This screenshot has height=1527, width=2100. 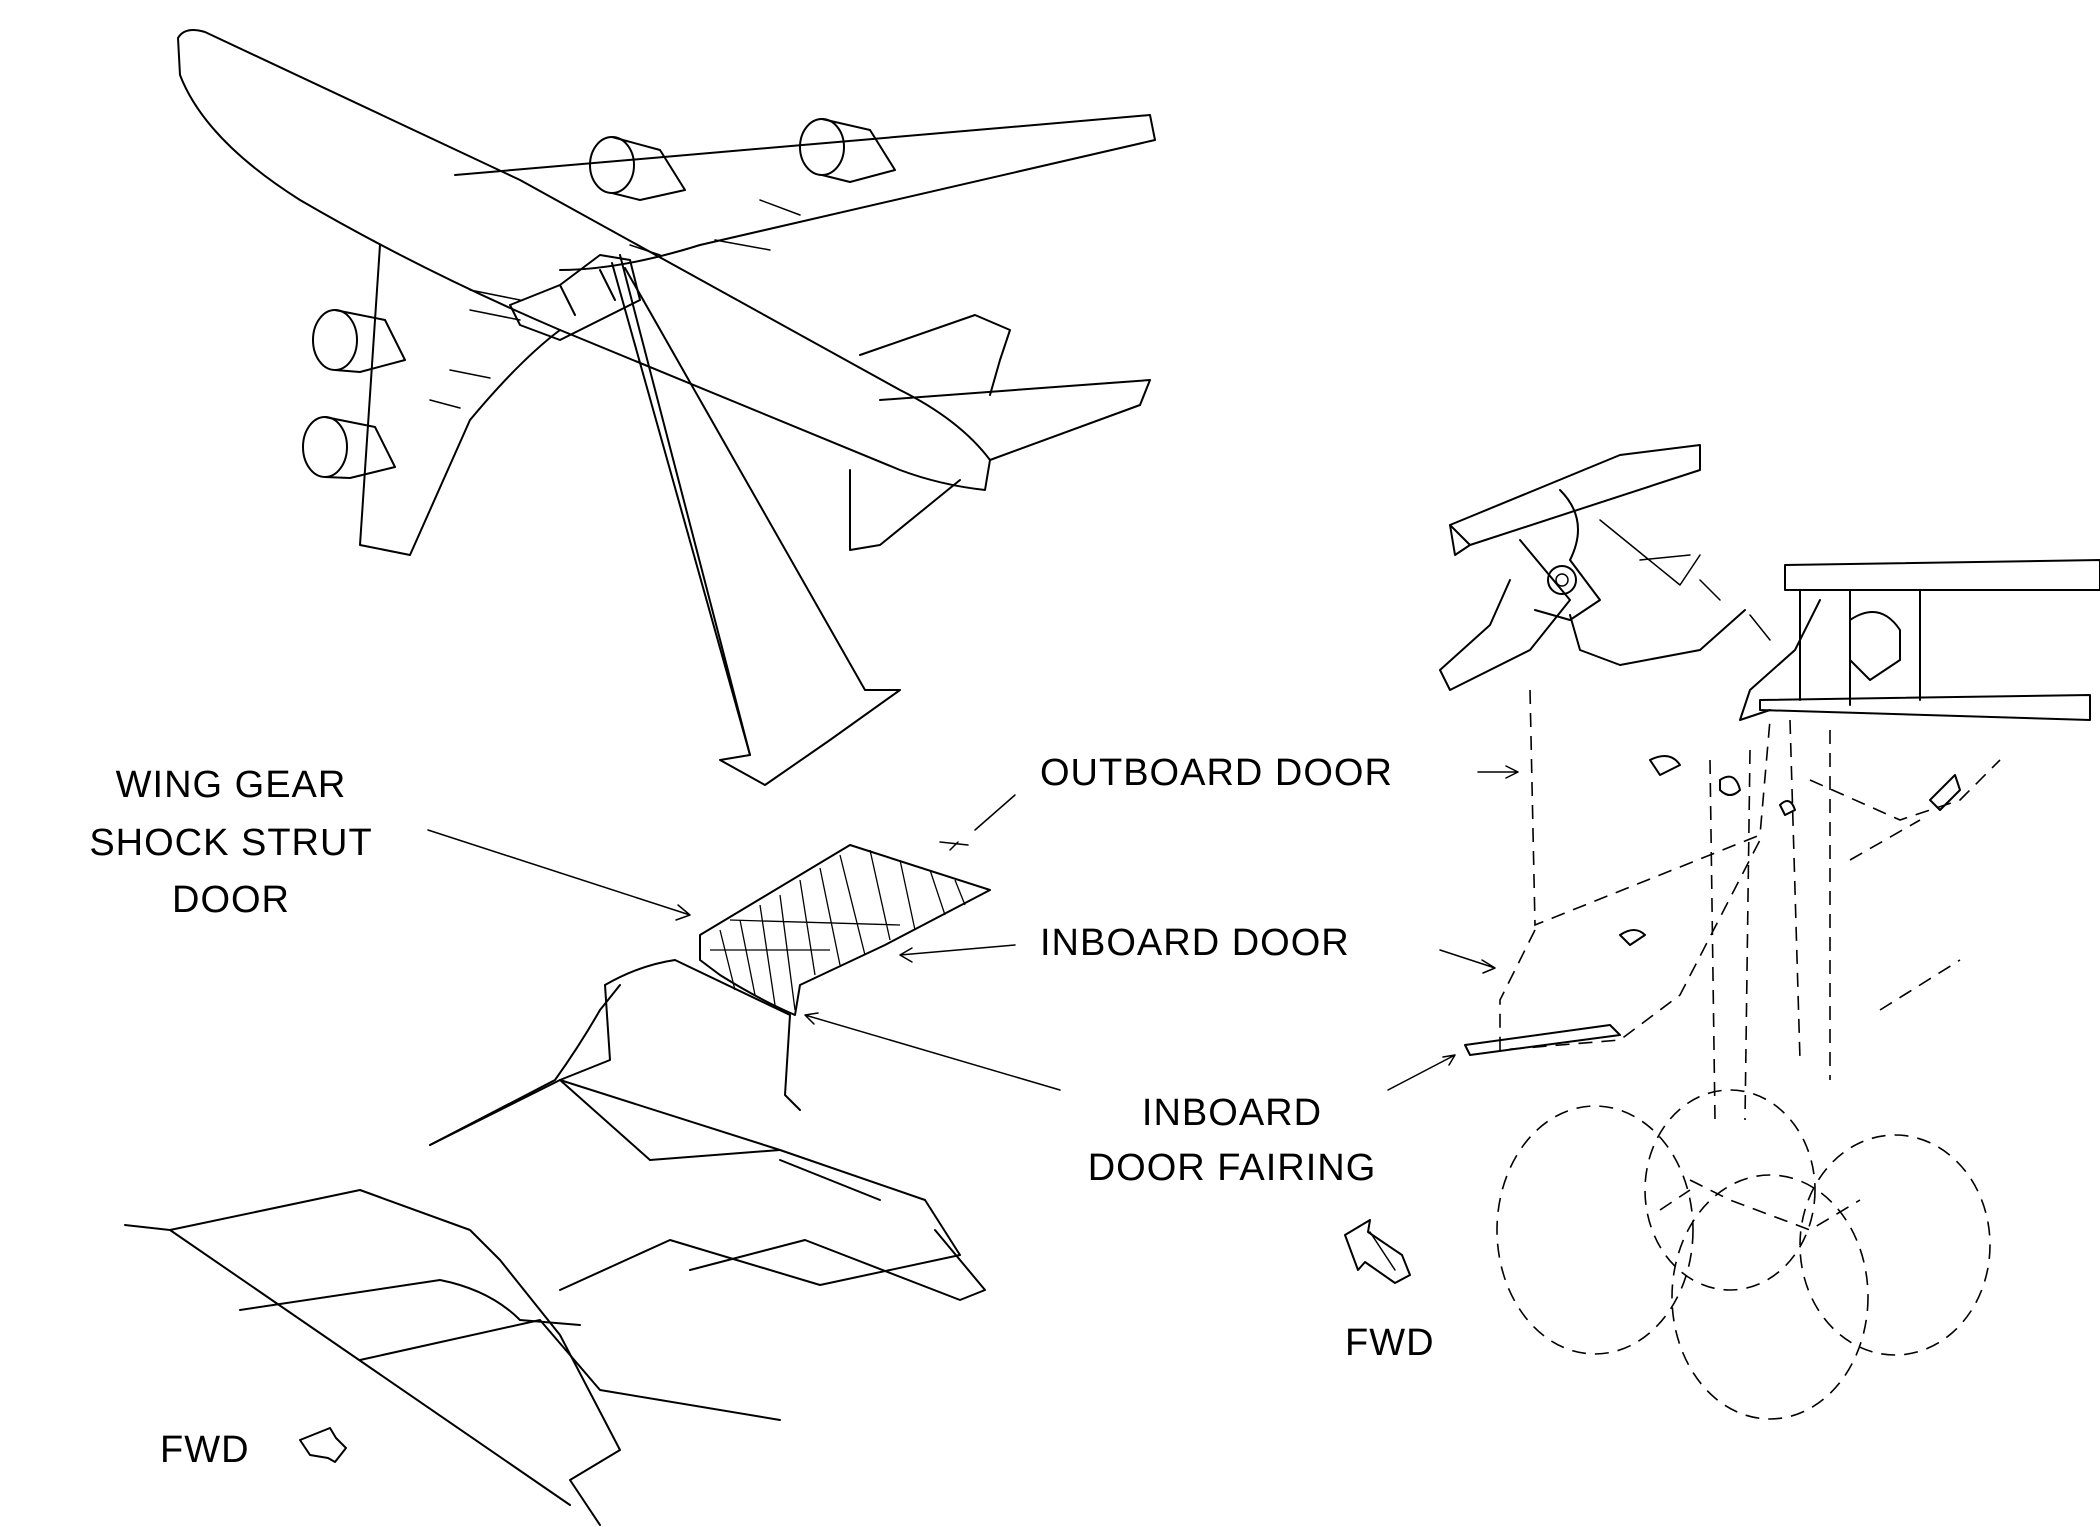 I want to click on label-wing-gear-line1: WING GEAR, so click(x=231, y=785).